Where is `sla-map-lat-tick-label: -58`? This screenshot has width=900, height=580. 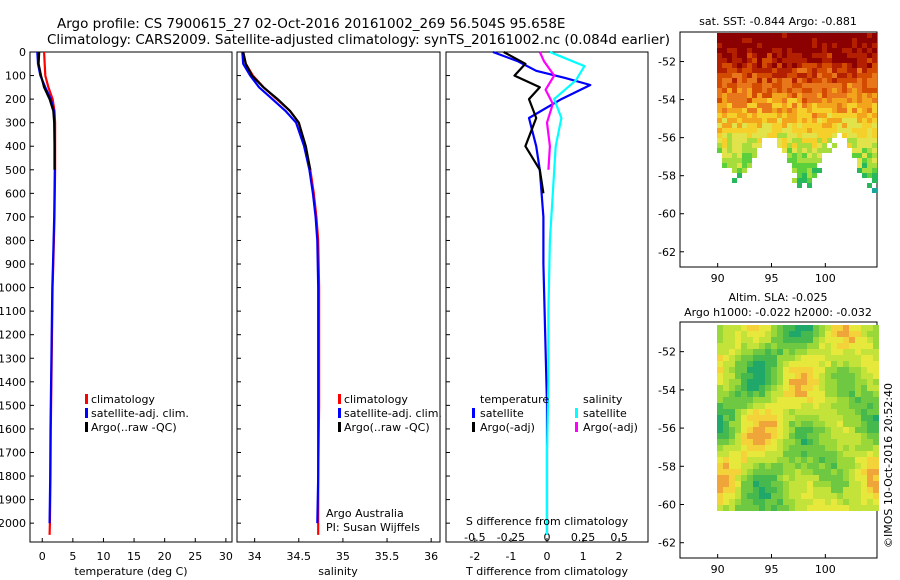 sla-map-lat-tick-label: -58 is located at coordinates (667, 466).